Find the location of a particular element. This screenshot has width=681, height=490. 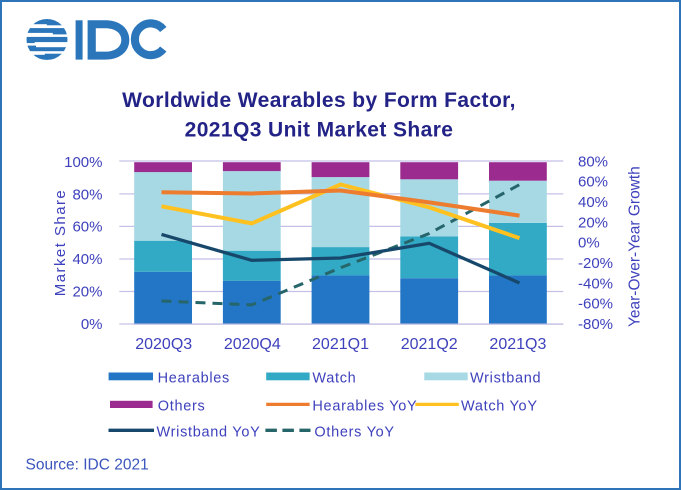

svg-text: 100% is located at coordinates (83, 162).